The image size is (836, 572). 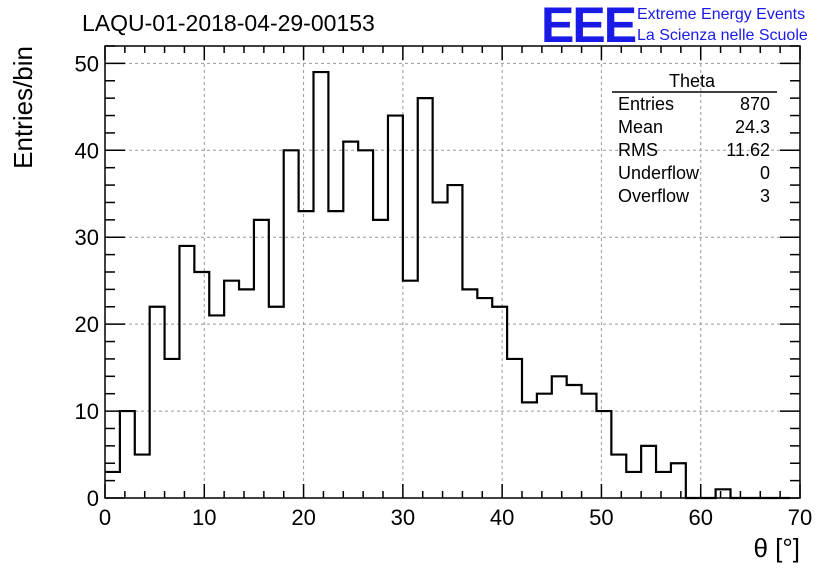 What do you see at coordinates (752, 127) in the screenshot?
I see `stats-value: 24.3` at bounding box center [752, 127].